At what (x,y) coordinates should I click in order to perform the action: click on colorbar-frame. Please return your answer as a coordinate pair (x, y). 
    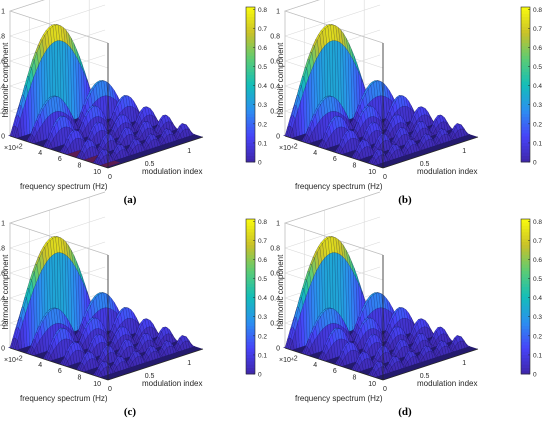
    Looking at the image, I should click on (250, 296).